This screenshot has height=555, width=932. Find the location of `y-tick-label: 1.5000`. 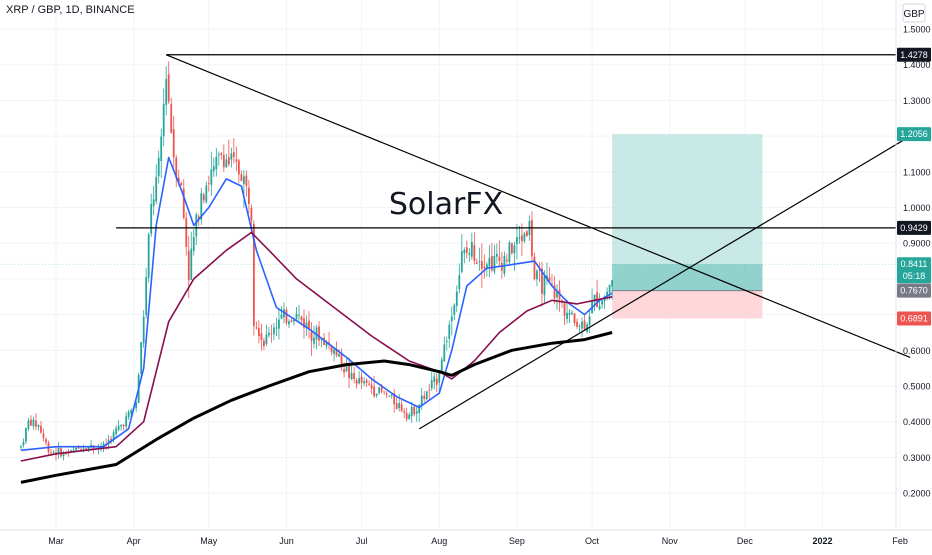

y-tick-label: 1.5000 is located at coordinates (917, 30).